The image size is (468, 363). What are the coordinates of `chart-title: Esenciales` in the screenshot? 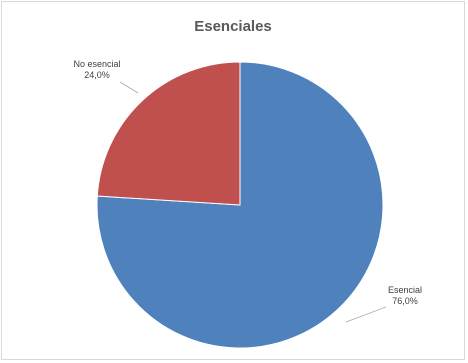 It's located at (233, 26).